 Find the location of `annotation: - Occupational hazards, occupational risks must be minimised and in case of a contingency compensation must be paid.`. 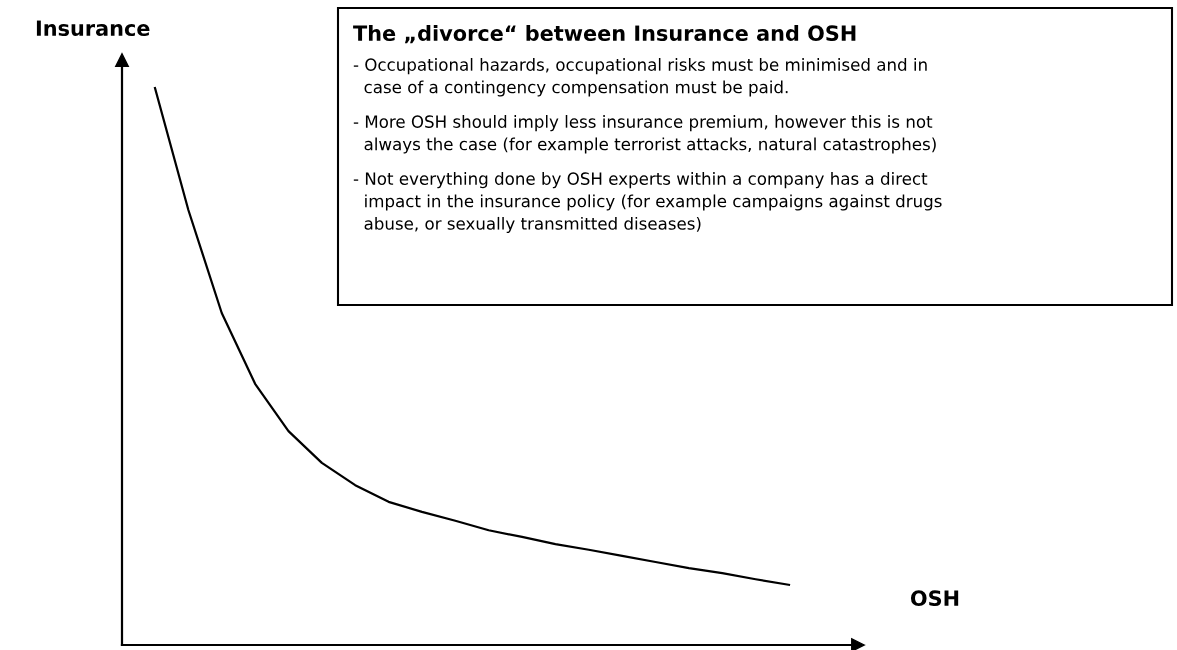

annotation: - Occupational hazards, occupational risks must be minimised and in case of a contingency compensation must be paid. is located at coordinates (640, 77).